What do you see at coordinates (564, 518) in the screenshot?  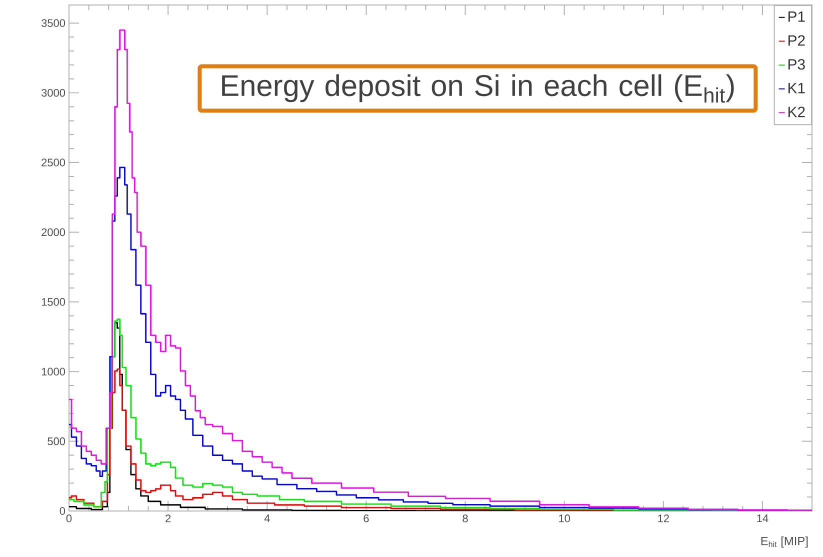 I see `x-tick-label: 10` at bounding box center [564, 518].